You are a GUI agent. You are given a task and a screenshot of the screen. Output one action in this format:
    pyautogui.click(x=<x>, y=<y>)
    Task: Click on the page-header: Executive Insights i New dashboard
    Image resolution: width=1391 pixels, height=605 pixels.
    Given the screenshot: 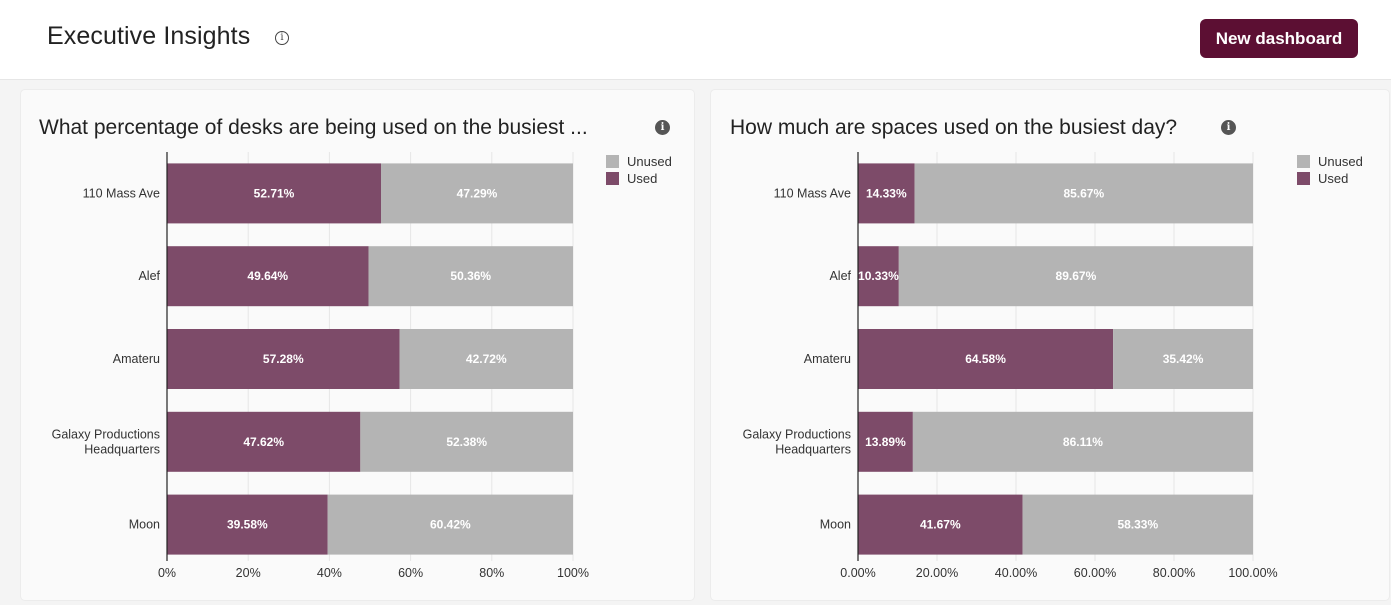 What is the action you would take?
    pyautogui.click(x=695, y=40)
    